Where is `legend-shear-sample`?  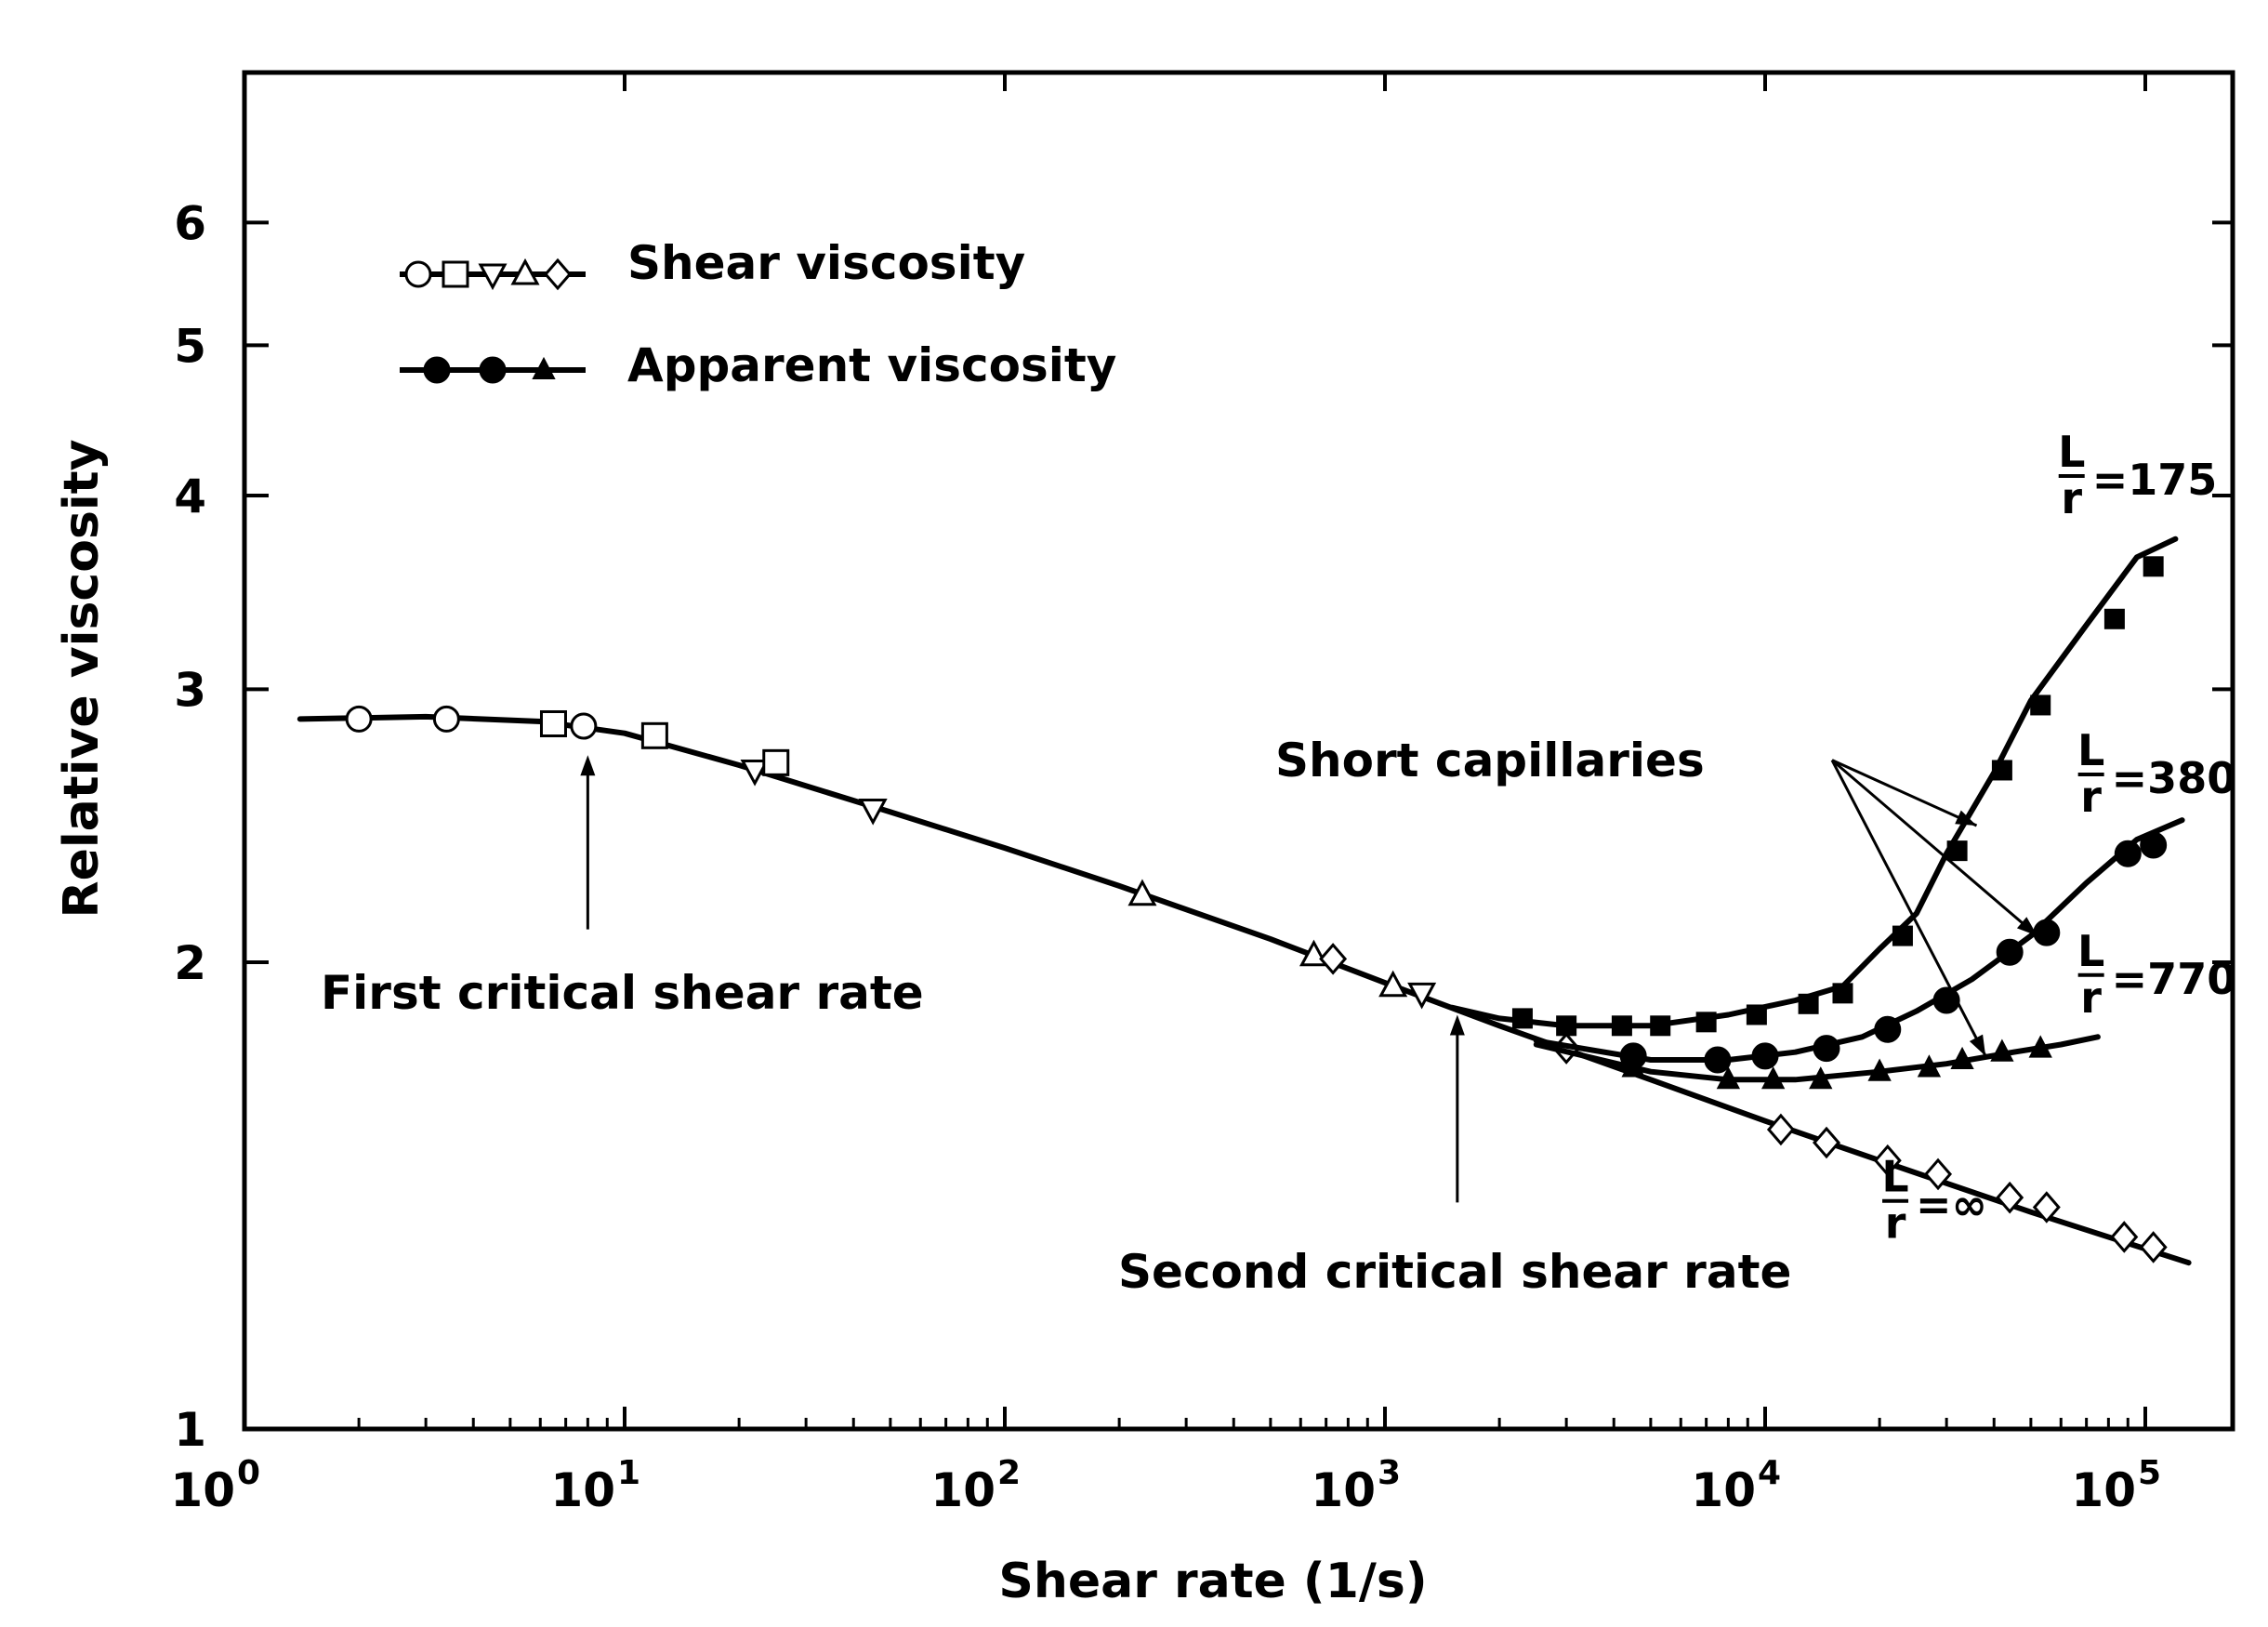
legend-shear-sample is located at coordinates (493, 274).